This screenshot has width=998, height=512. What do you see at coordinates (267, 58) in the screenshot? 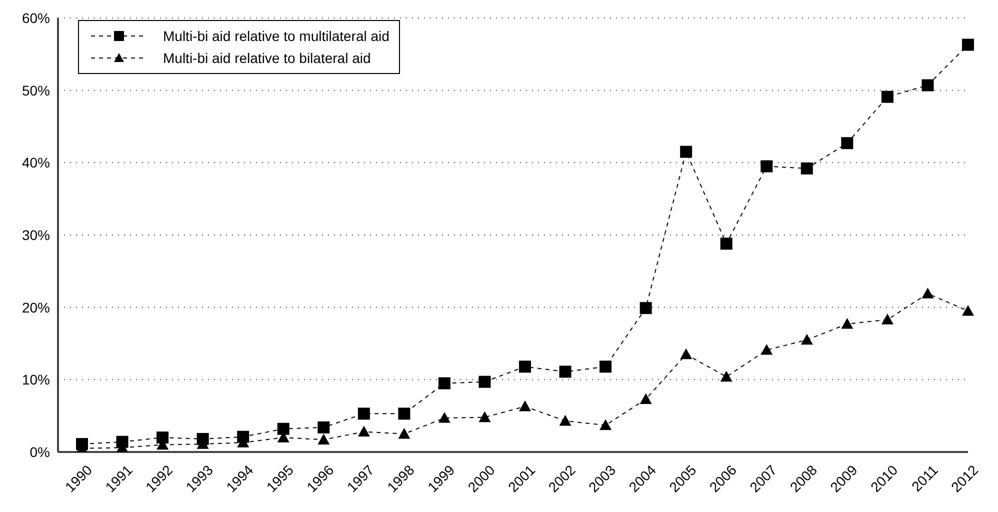
I see `legend-label: Multi-bi aid relative to bilateral aid` at bounding box center [267, 58].